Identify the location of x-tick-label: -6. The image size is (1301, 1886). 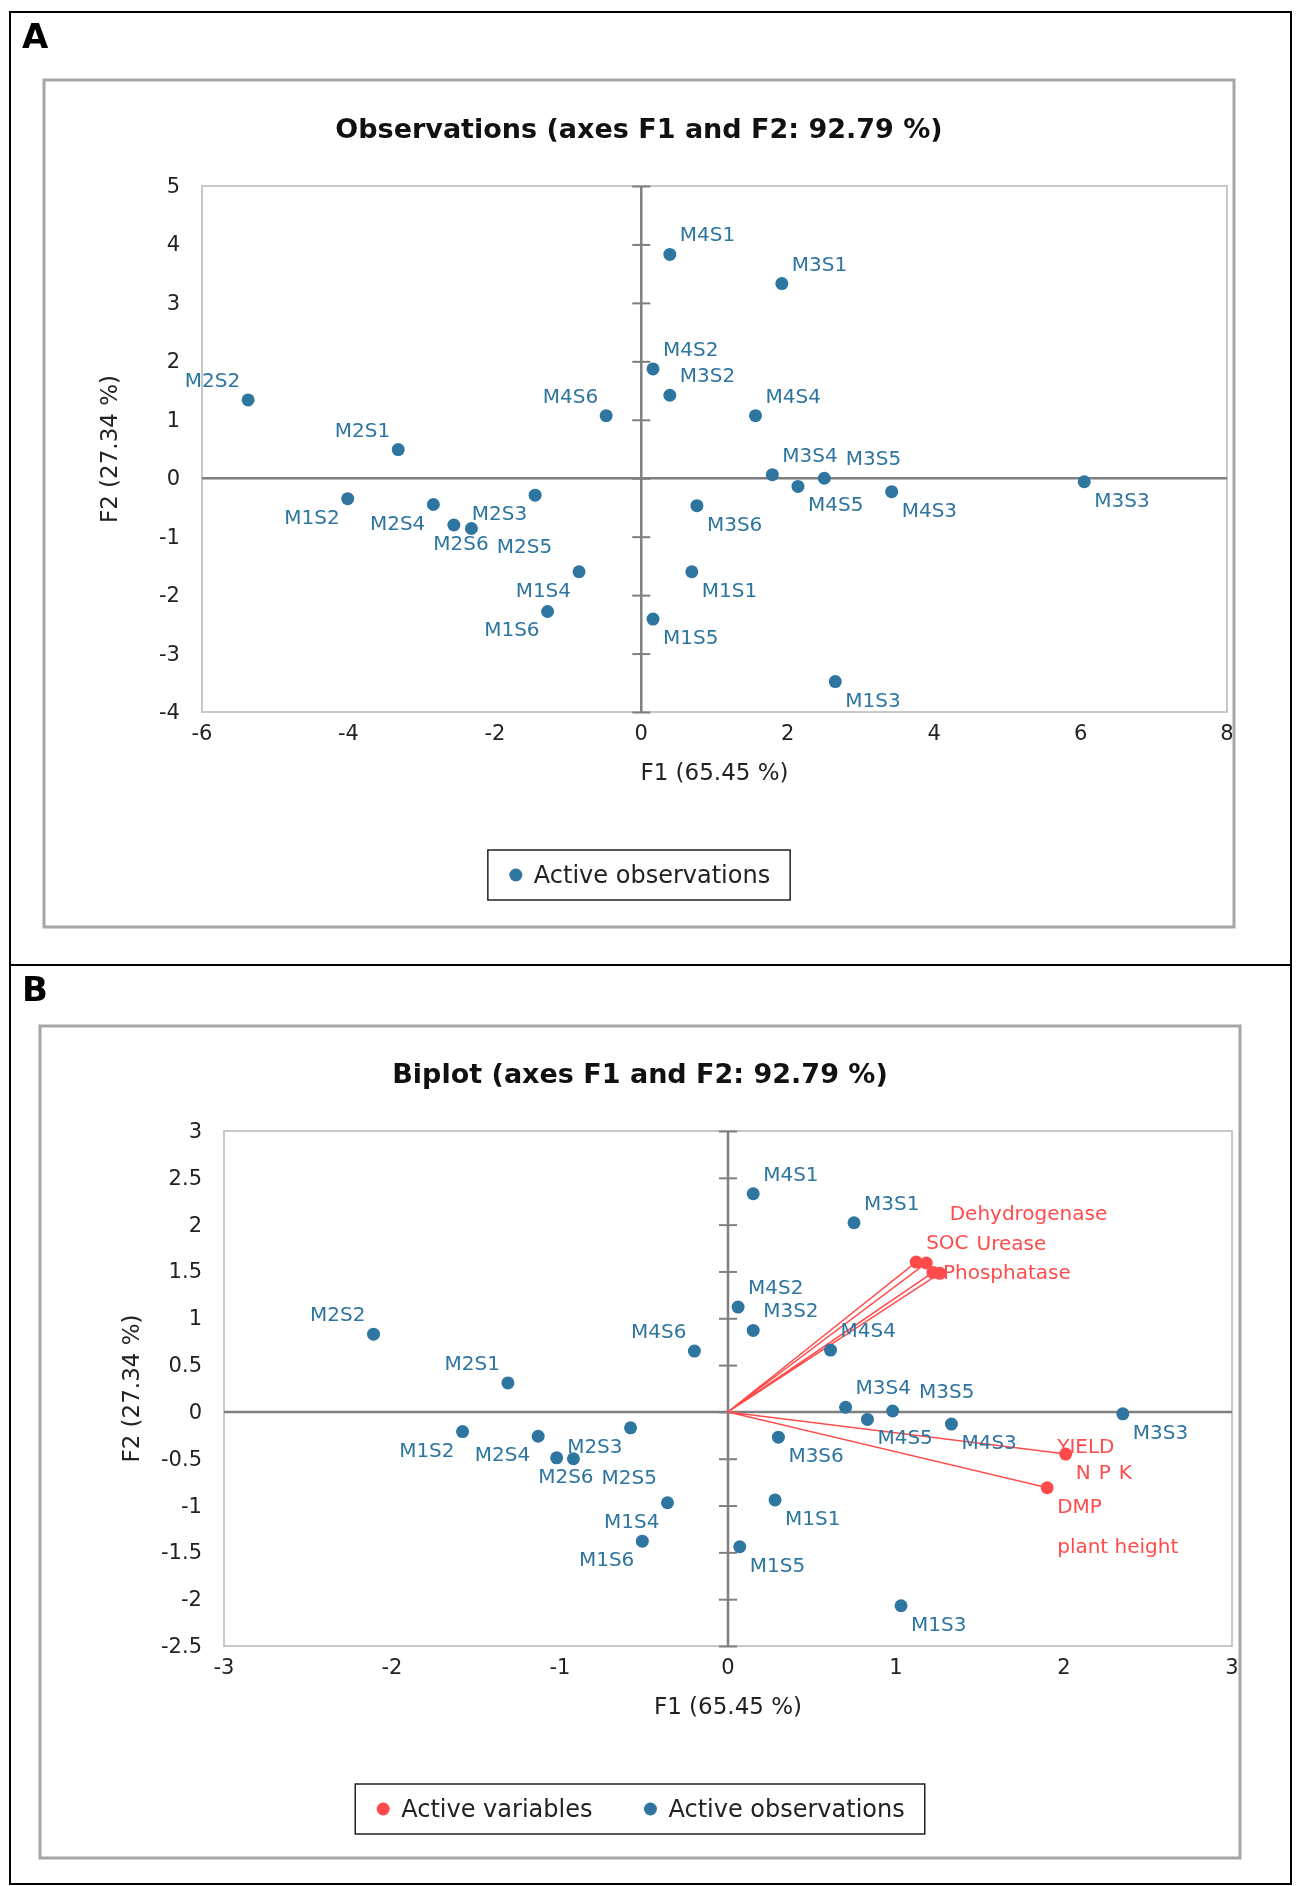
(202, 733).